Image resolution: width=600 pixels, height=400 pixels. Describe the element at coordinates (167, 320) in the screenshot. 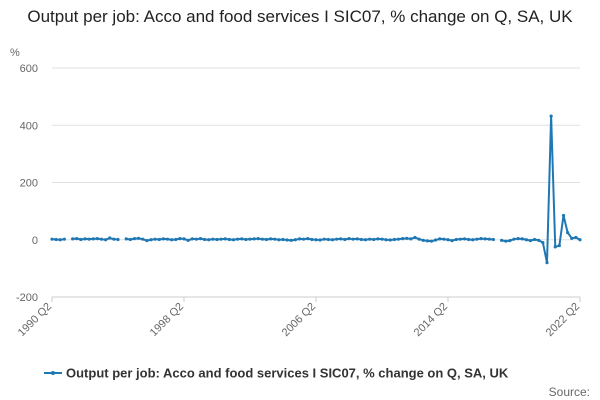

I see `x-tick-label: 1998 Q2` at that location.